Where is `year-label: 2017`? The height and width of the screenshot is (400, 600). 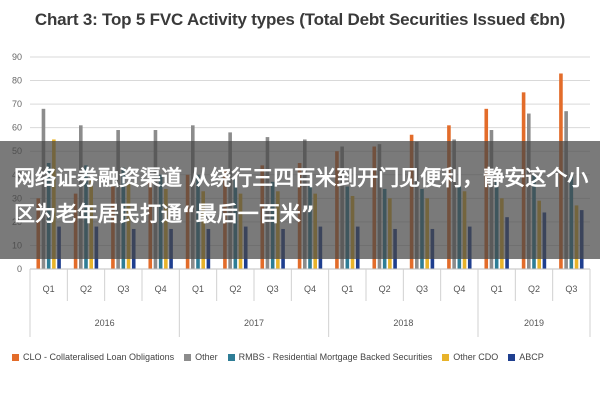 year-label: 2017 is located at coordinates (254, 323).